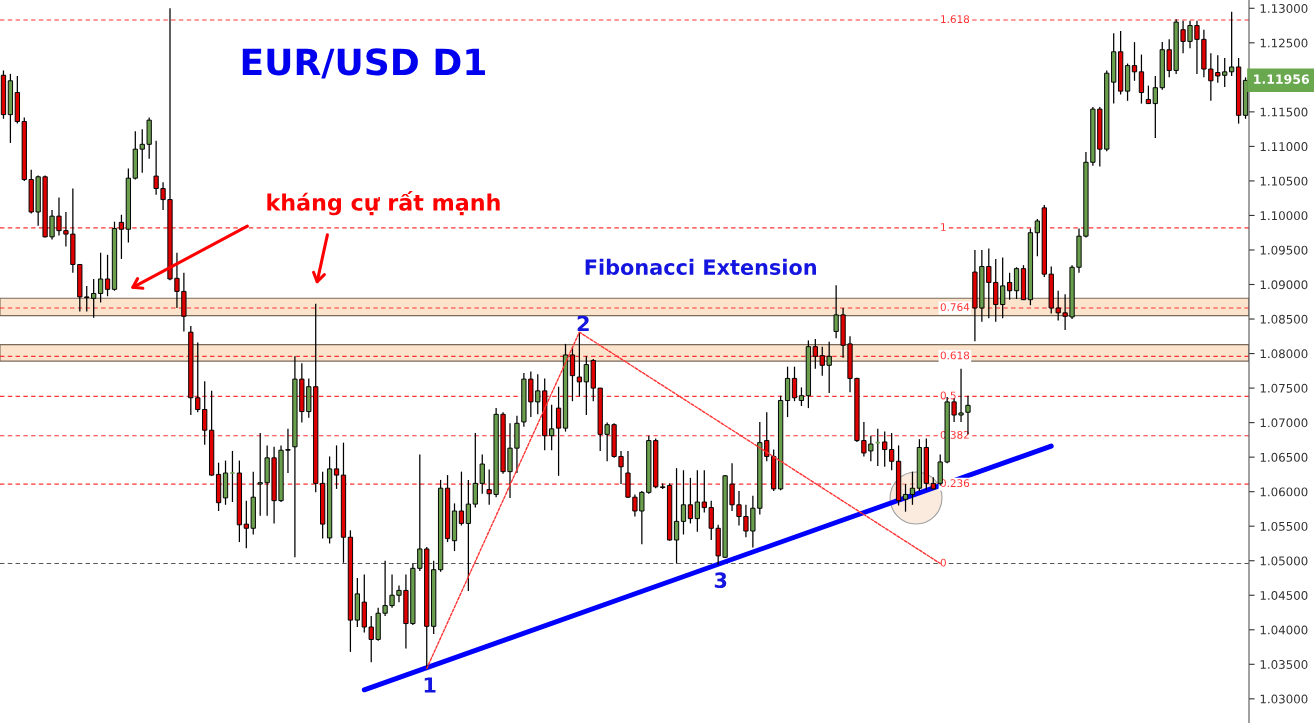  I want to click on y-tick-label: 1.08500, so click(1284, 319).